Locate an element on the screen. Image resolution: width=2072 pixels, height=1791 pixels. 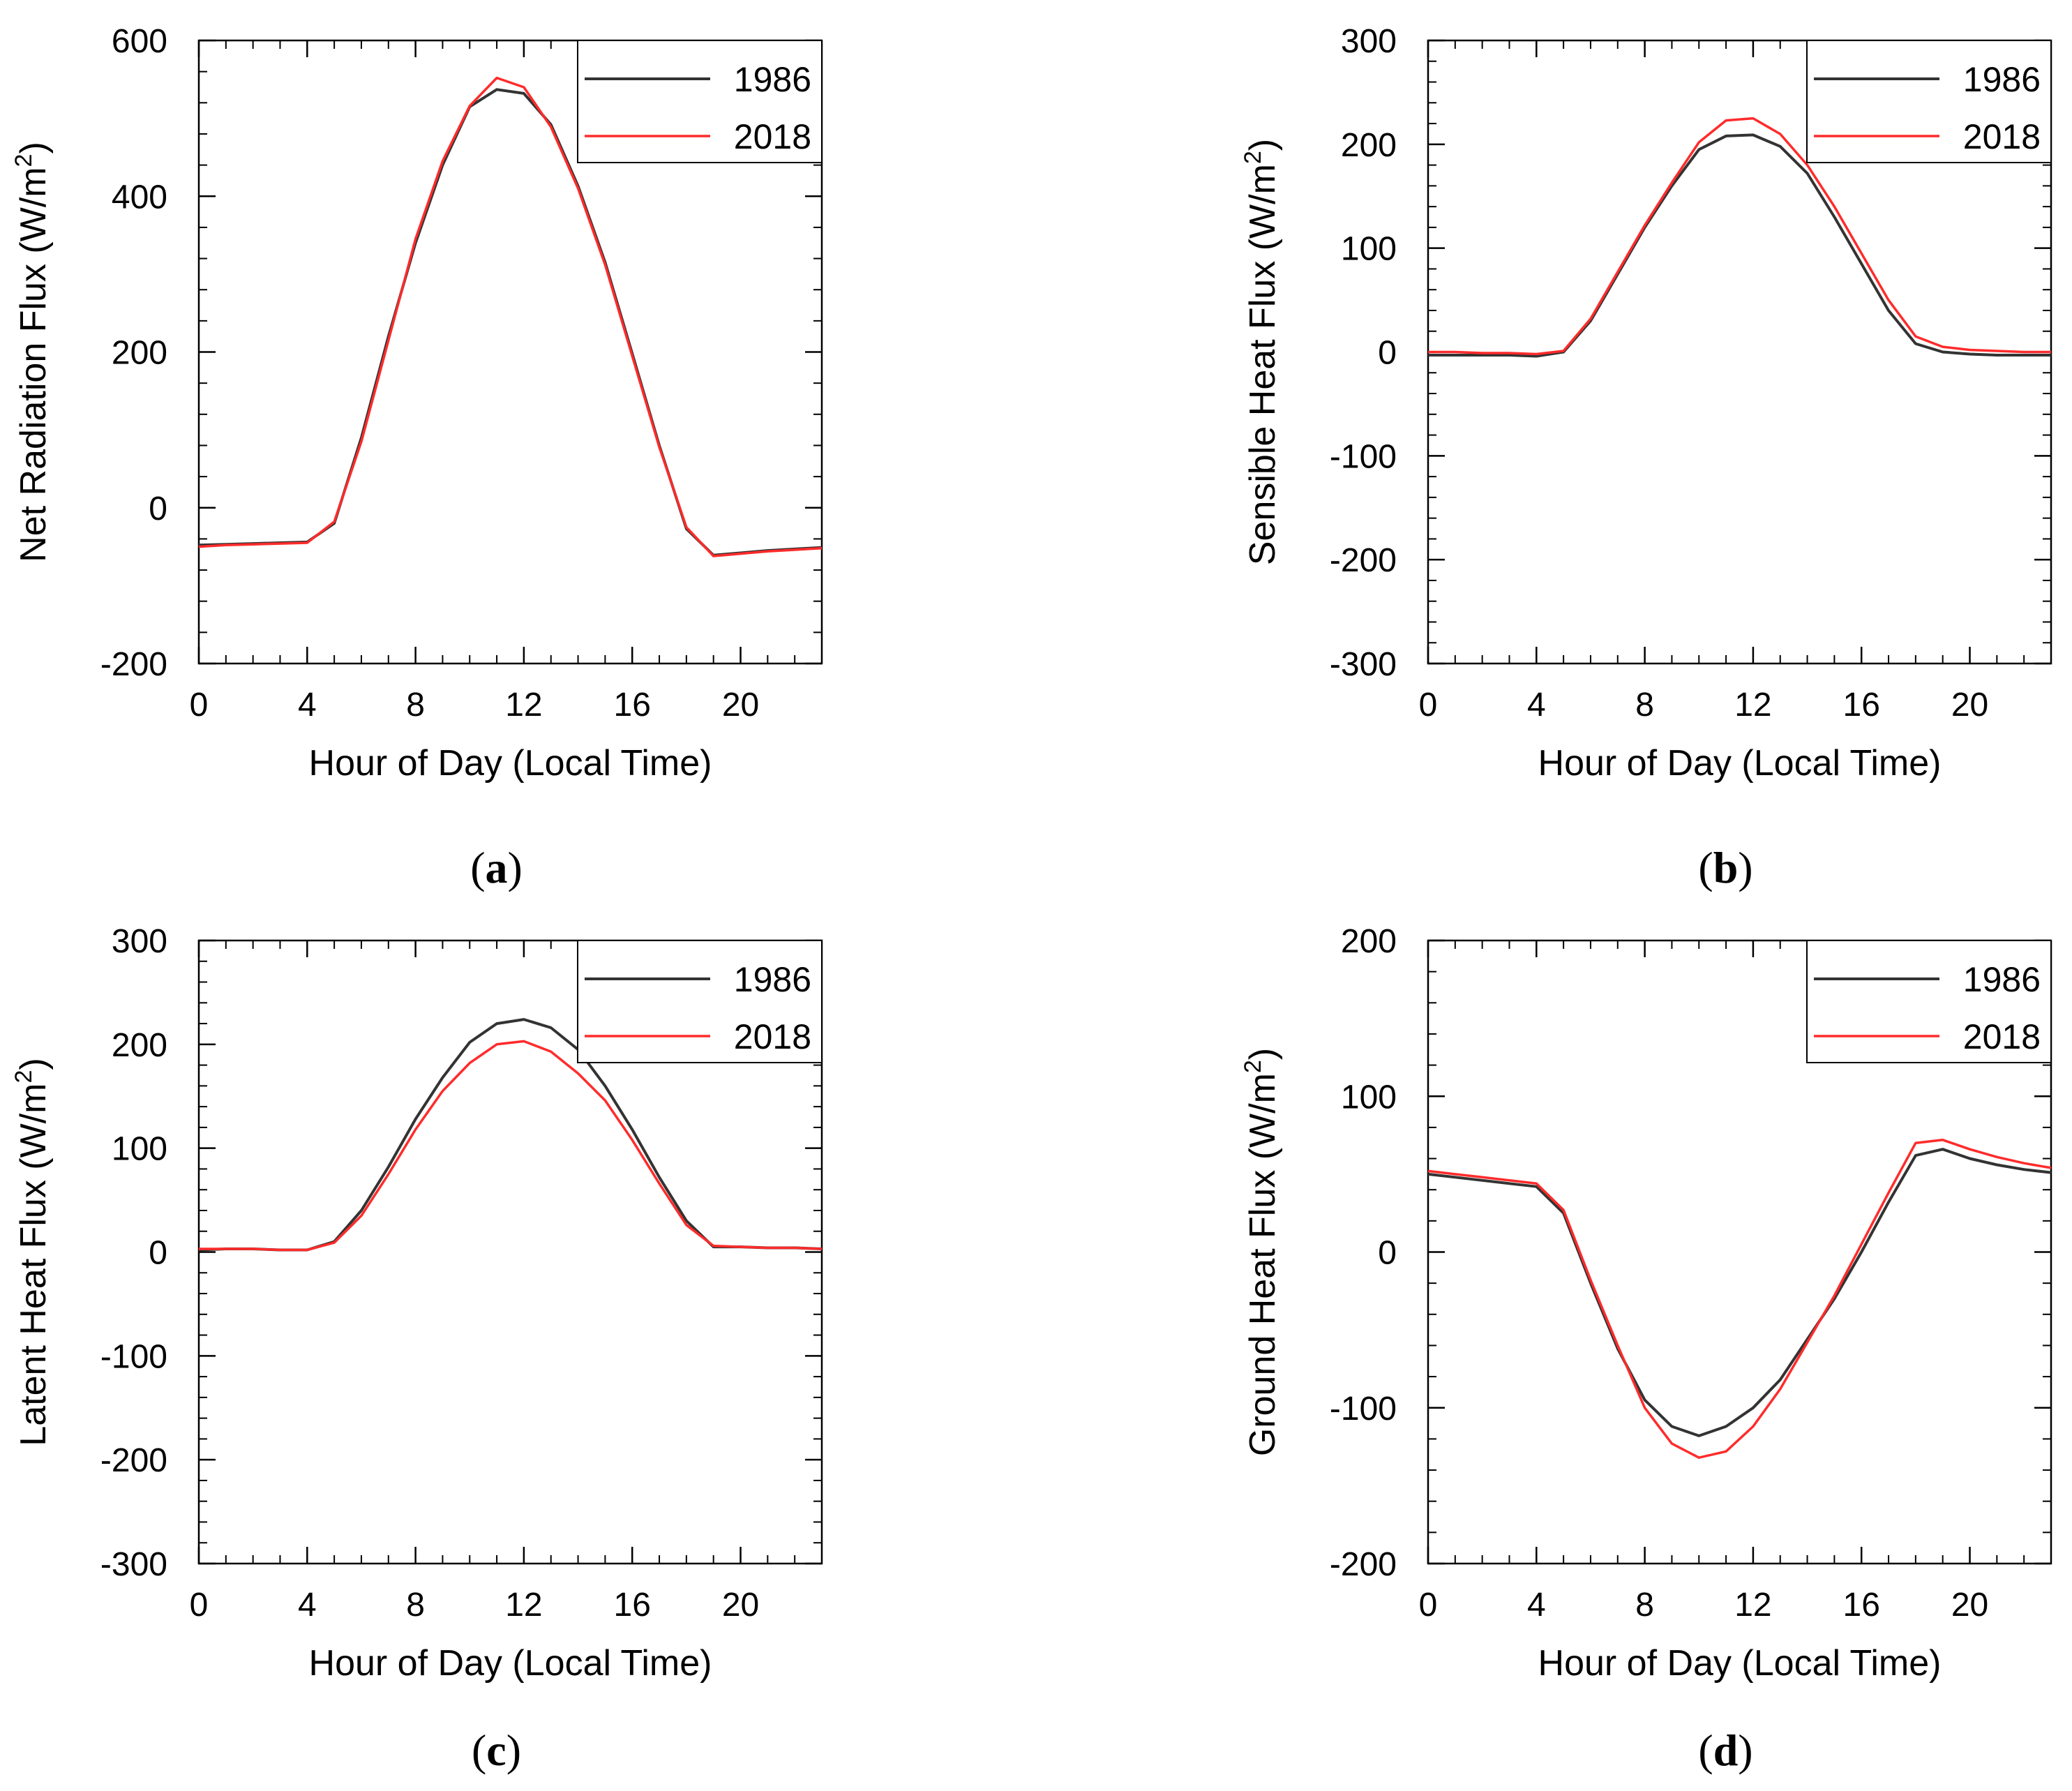
y-tick-label: 600 is located at coordinates (139, 41).